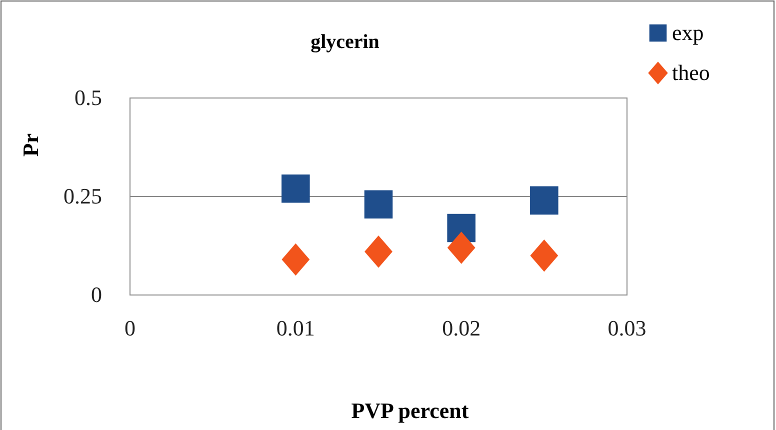 The image size is (776, 430). I want to click on y-tick-label: 0.5, so click(88, 97).